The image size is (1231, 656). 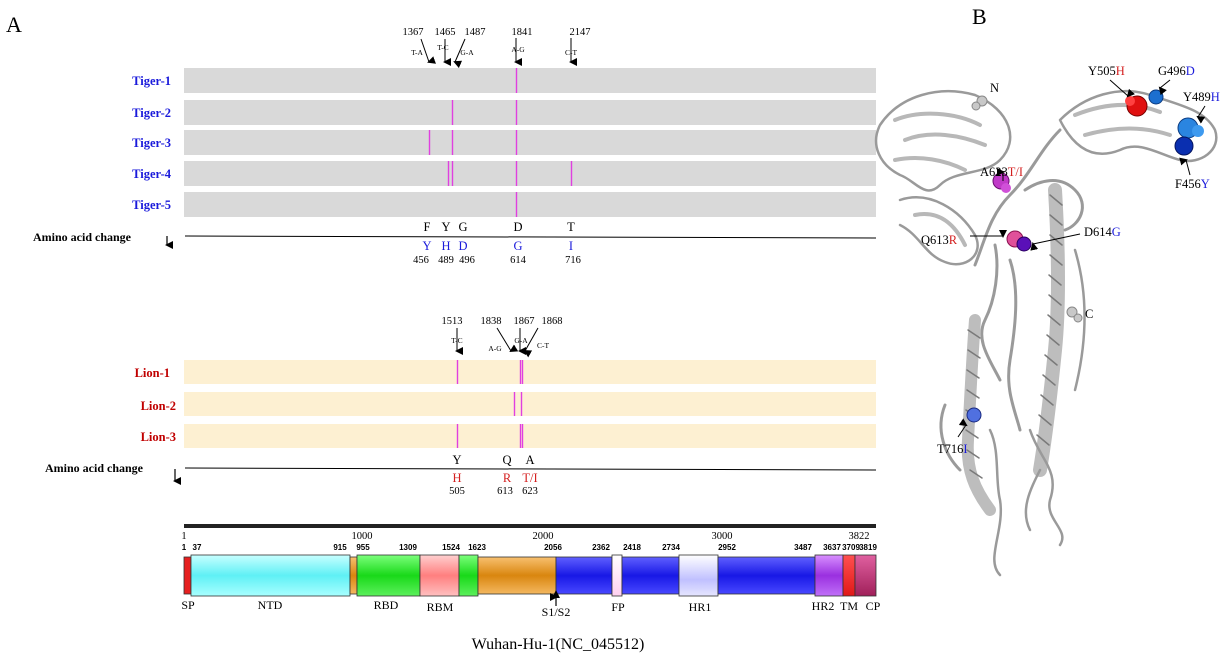 I want to click on domain-boundary: 1623, so click(x=477, y=547).